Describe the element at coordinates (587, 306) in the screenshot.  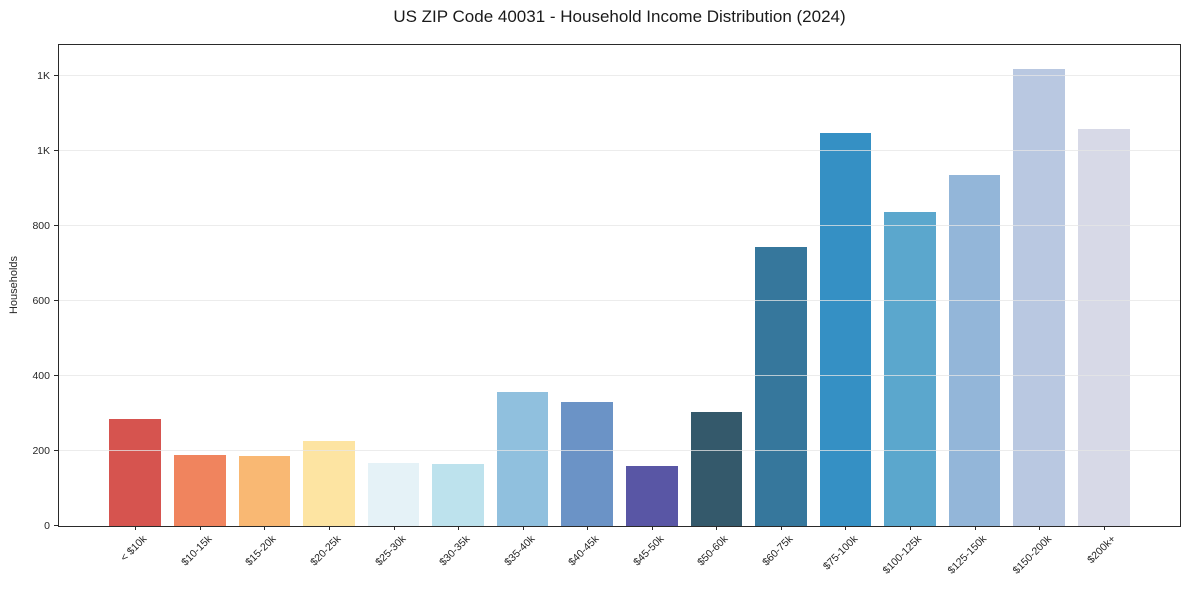
I see `bar-slot: $40-45k` at that location.